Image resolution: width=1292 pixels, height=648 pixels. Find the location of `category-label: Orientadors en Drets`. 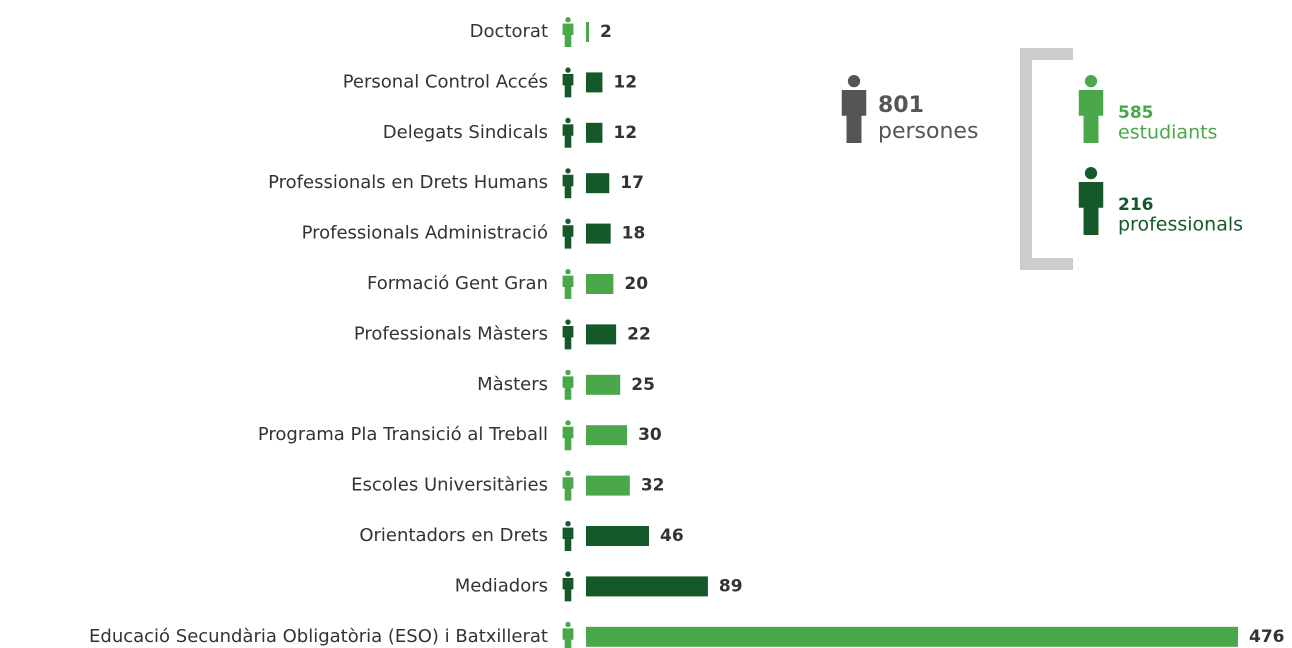

category-label: Orientadors en Drets is located at coordinates (453, 535).